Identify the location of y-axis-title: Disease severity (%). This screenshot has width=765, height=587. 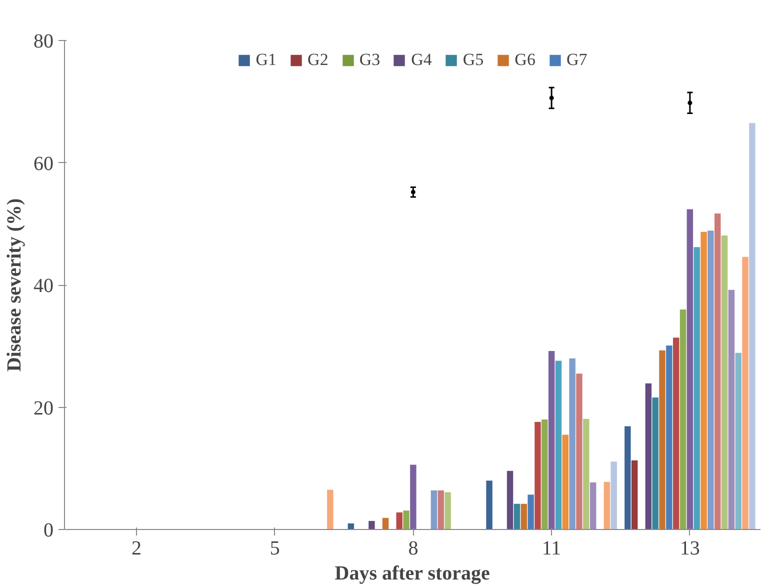
(15, 285).